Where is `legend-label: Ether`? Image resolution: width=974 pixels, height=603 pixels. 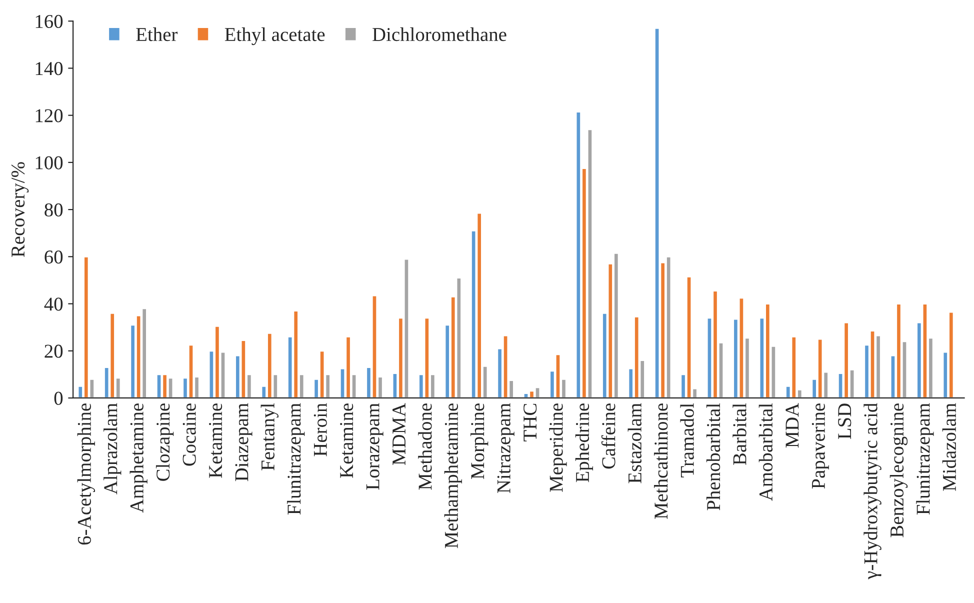 legend-label: Ether is located at coordinates (157, 34).